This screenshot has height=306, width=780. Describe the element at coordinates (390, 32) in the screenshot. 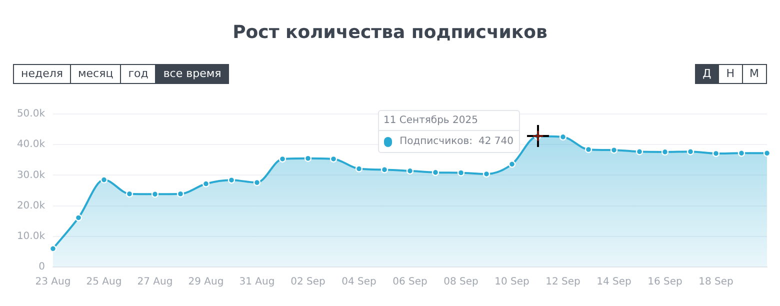

I see `chart-title: Рост количества подписчиков` at that location.